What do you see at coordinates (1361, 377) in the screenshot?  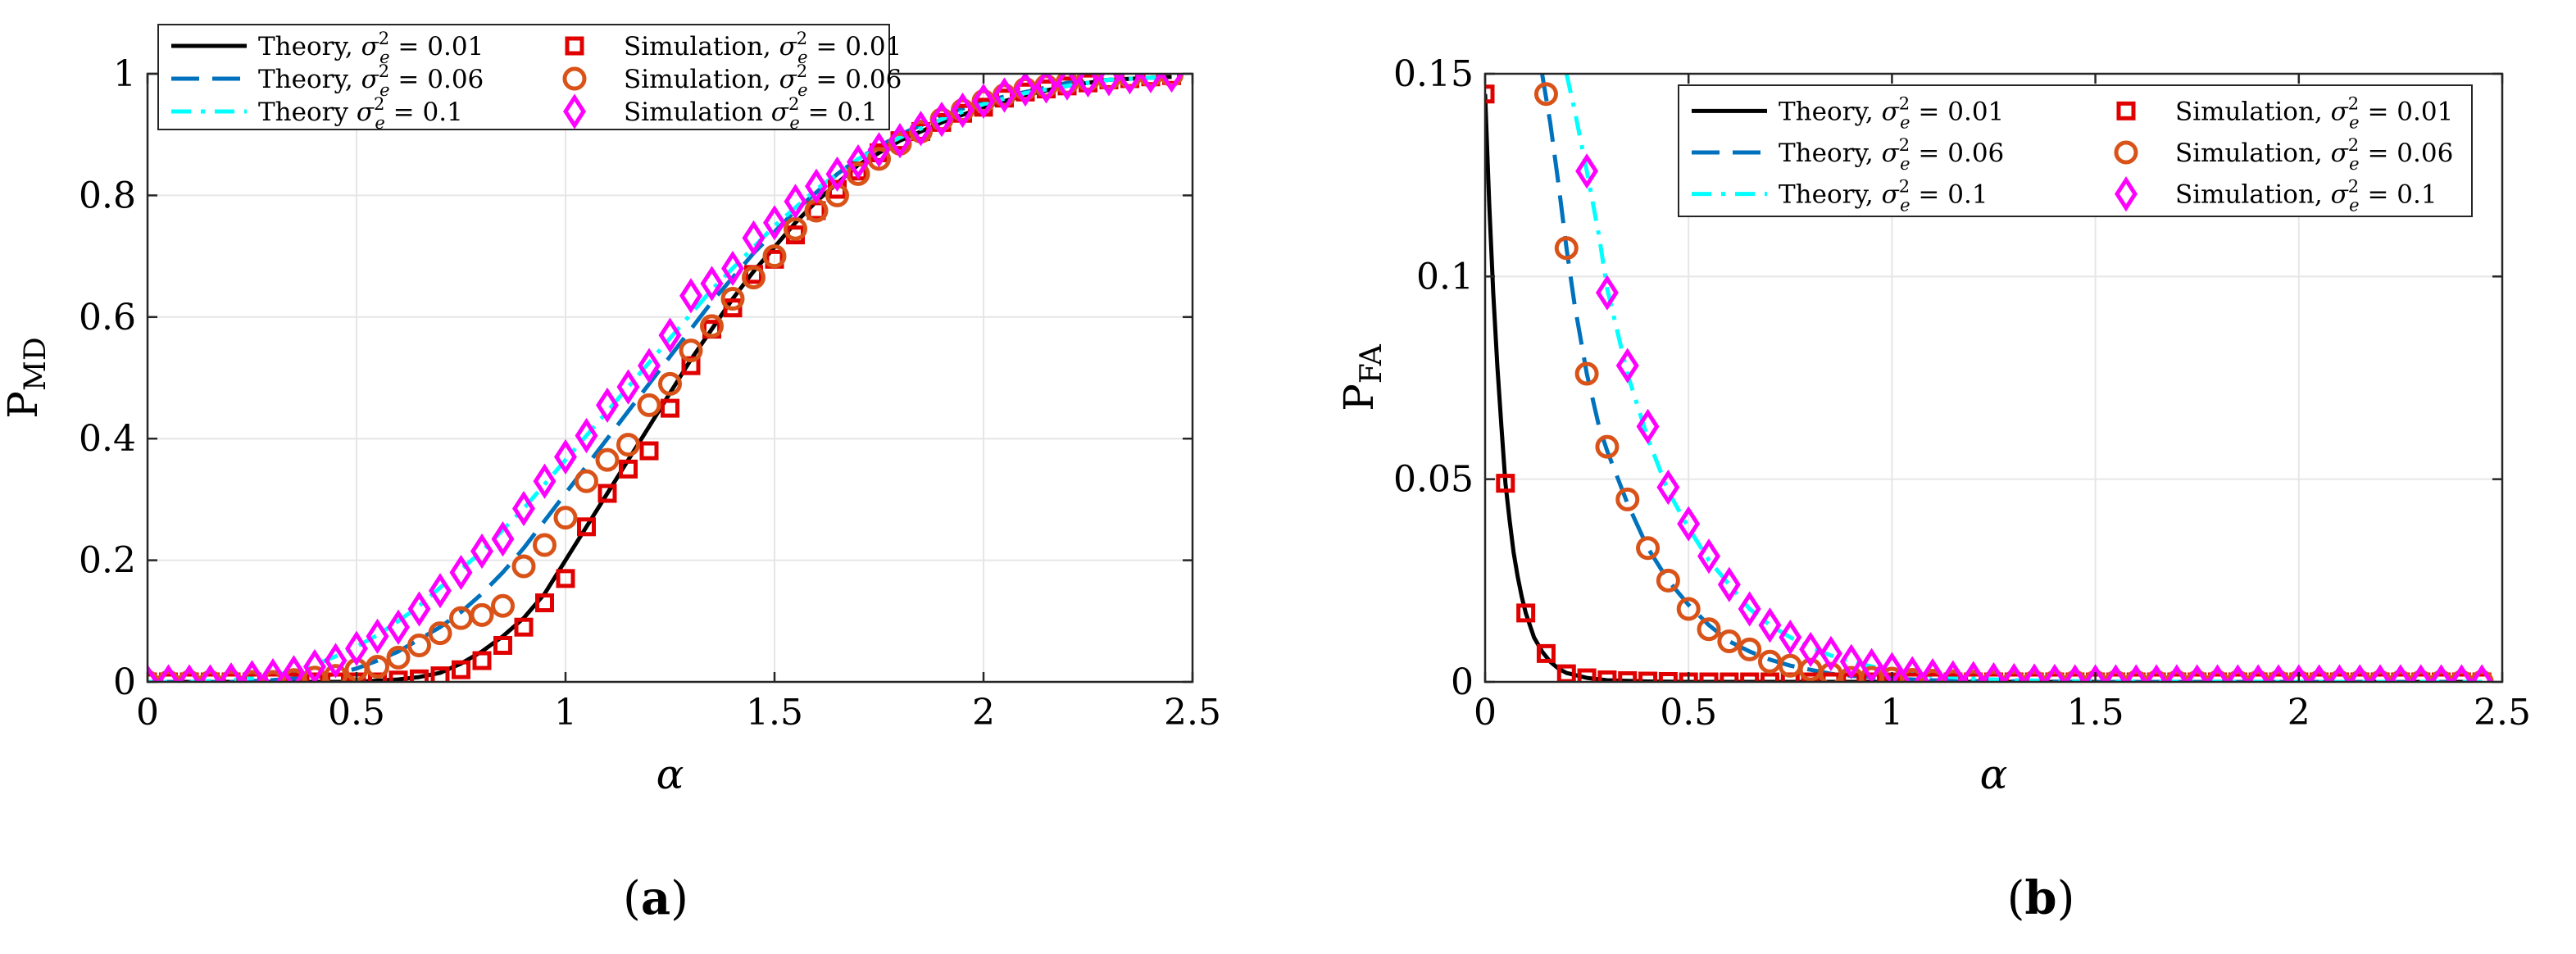 I see `y-axis-label: PFA` at bounding box center [1361, 377].